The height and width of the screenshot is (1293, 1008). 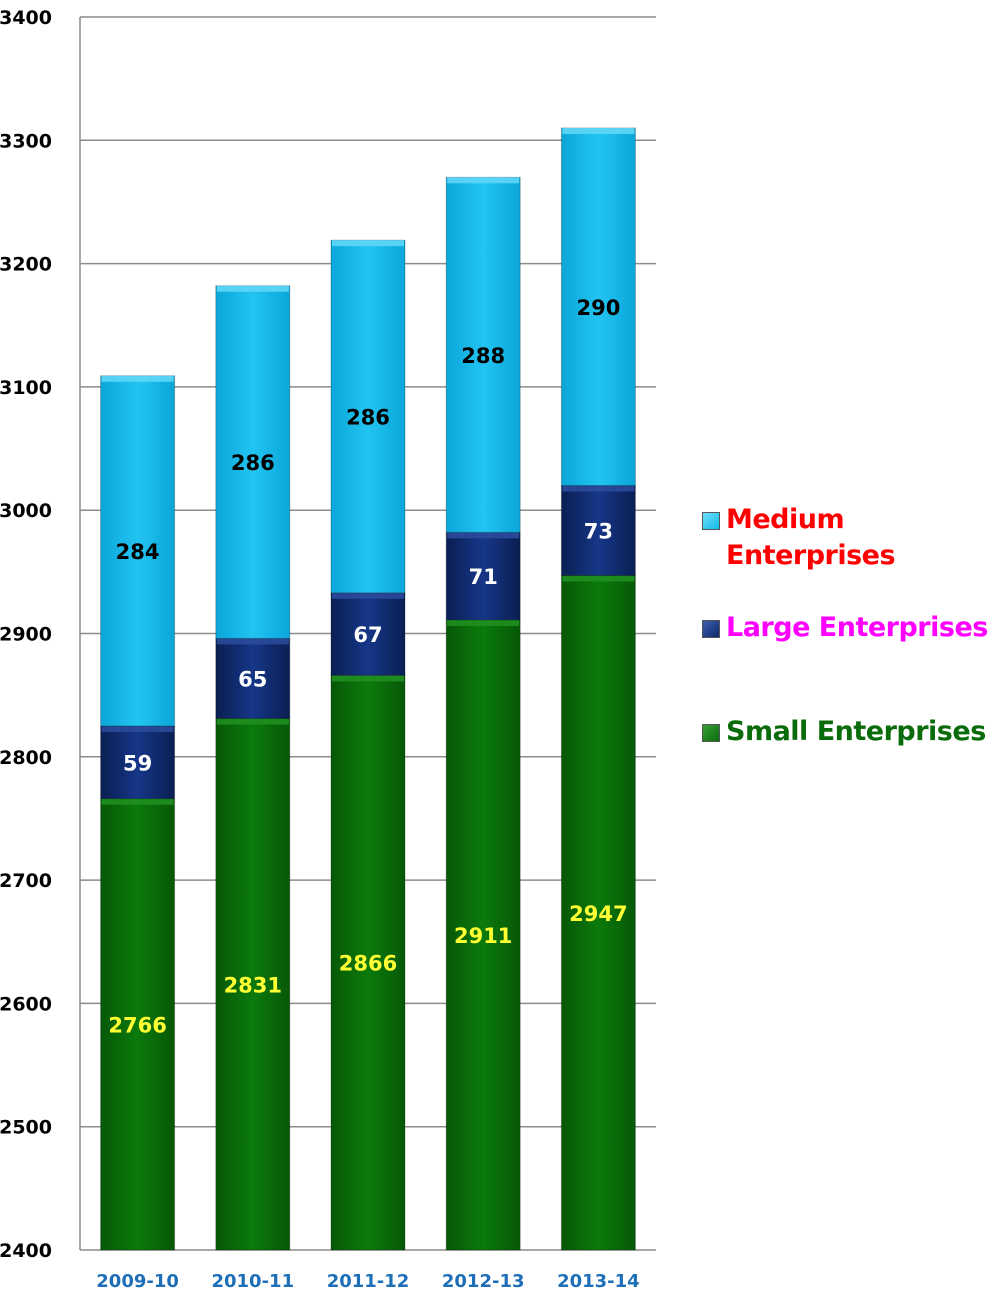 I want to click on y-tick-label: 3100, so click(x=26, y=388).